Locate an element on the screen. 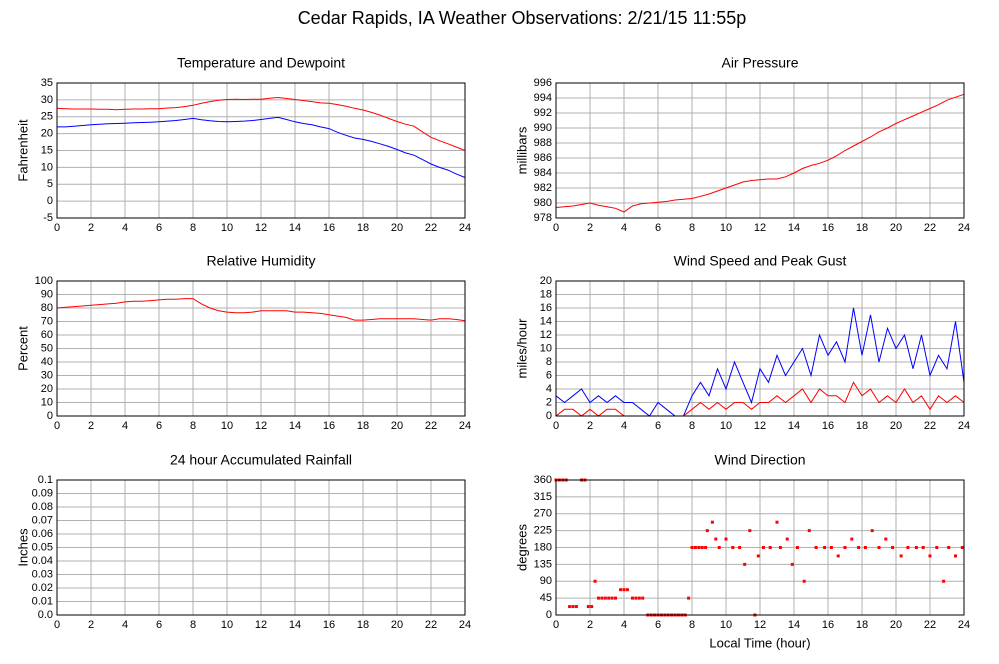  y-tick-label: 0.04 is located at coordinates (42, 561).